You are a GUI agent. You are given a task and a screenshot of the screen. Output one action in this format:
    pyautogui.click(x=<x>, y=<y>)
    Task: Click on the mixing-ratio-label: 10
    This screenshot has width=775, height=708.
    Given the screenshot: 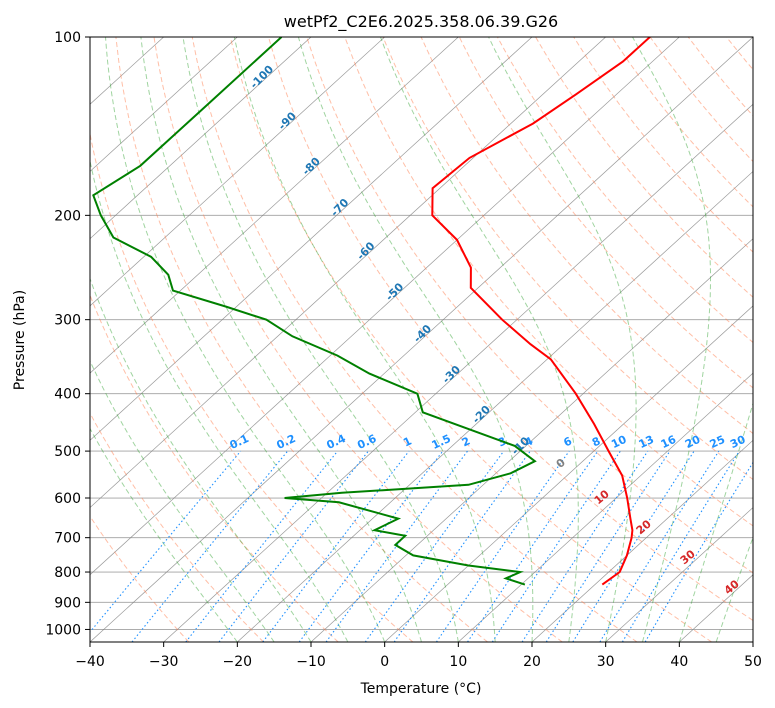 What is the action you would take?
    pyautogui.click(x=619, y=442)
    